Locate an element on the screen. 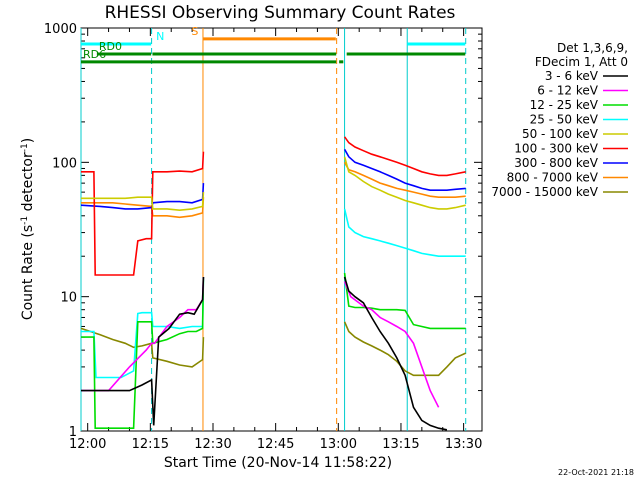  flag-label: S is located at coordinates (194, 31).